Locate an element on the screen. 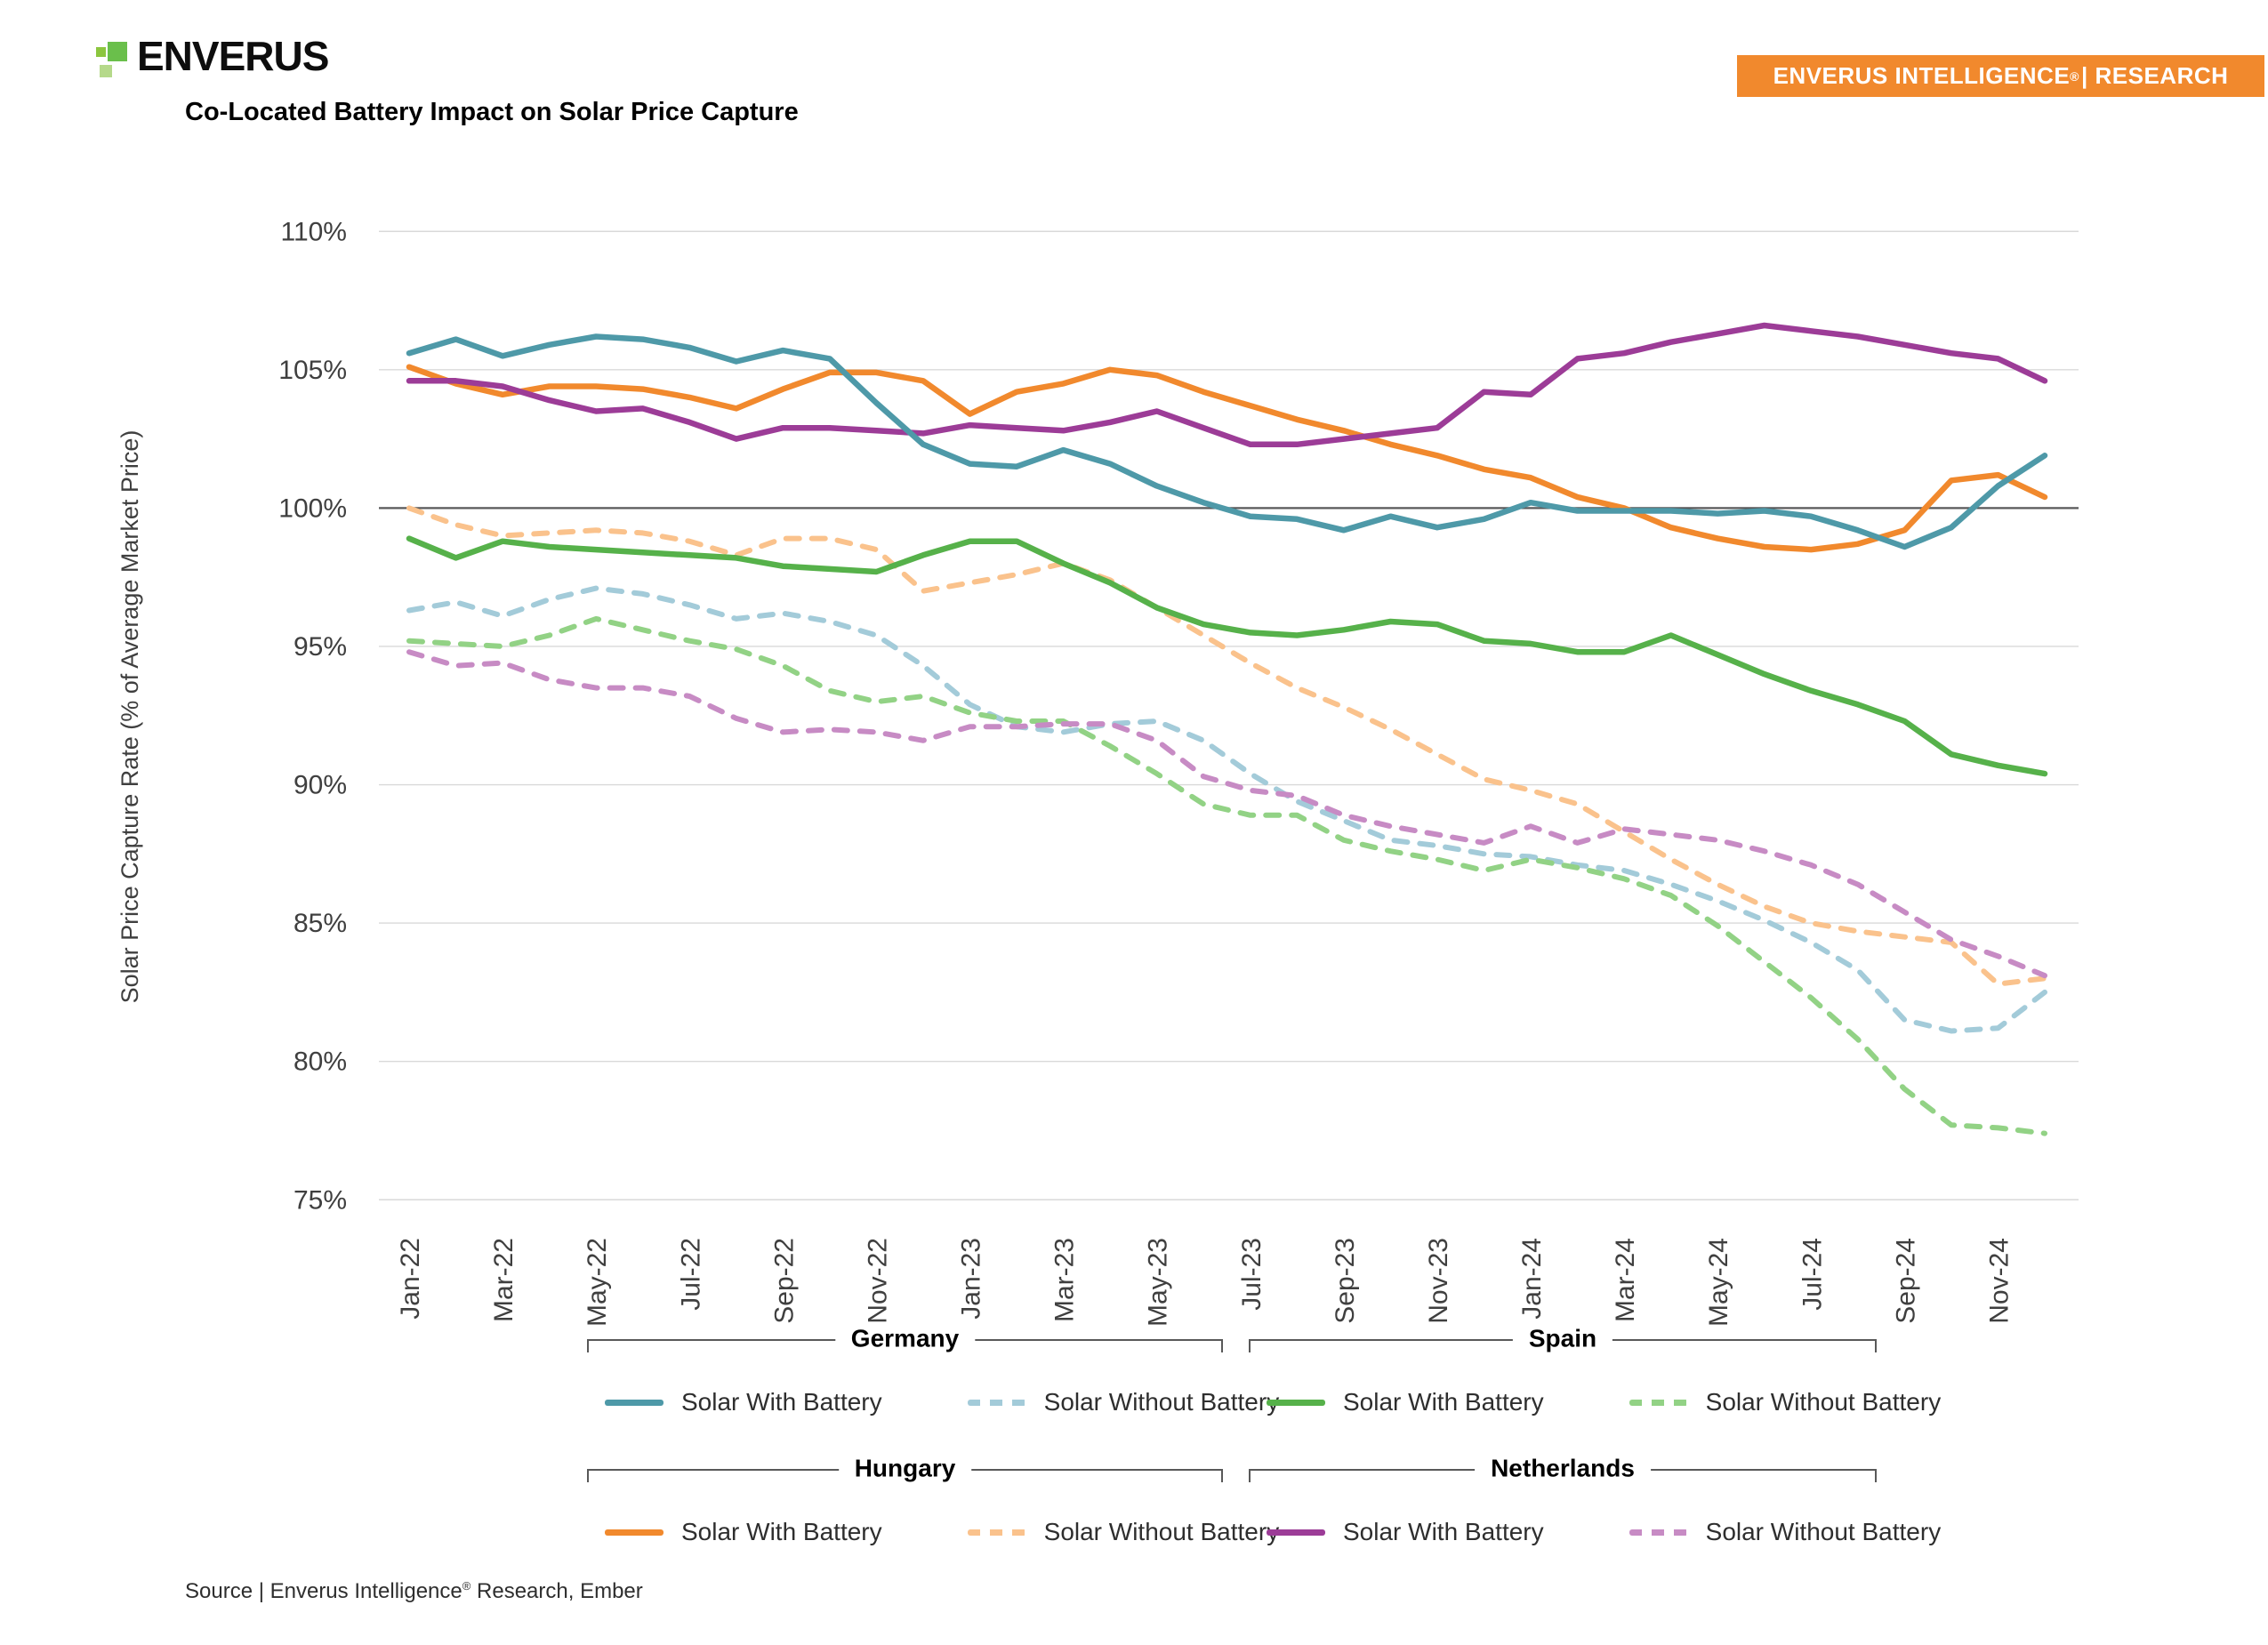  series-line-germany-with-battery is located at coordinates (1227, 442).